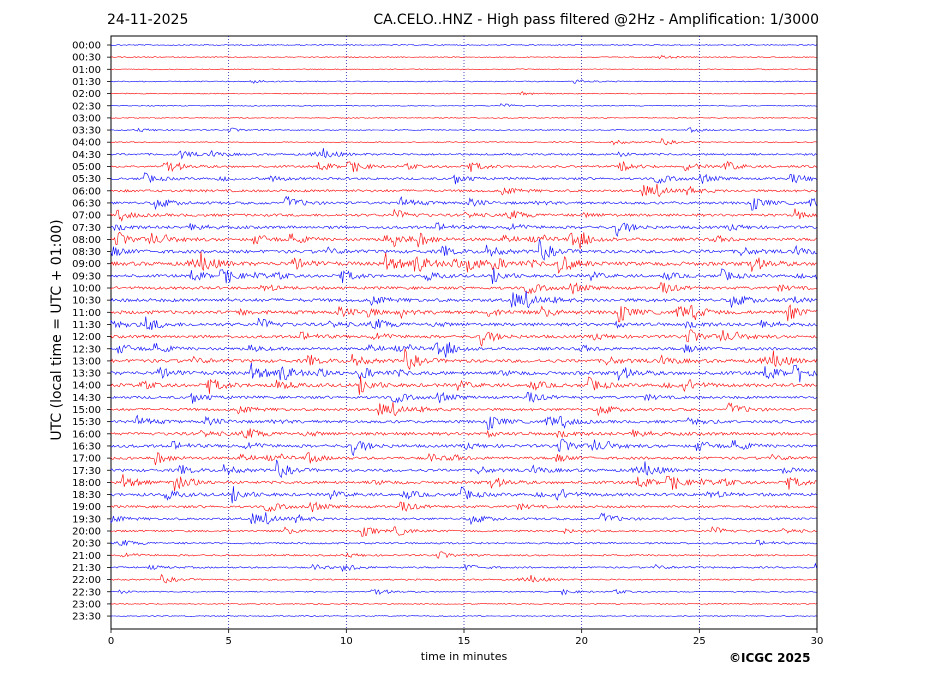  I want to click on row-label-2200: 22:00, so click(86, 580).